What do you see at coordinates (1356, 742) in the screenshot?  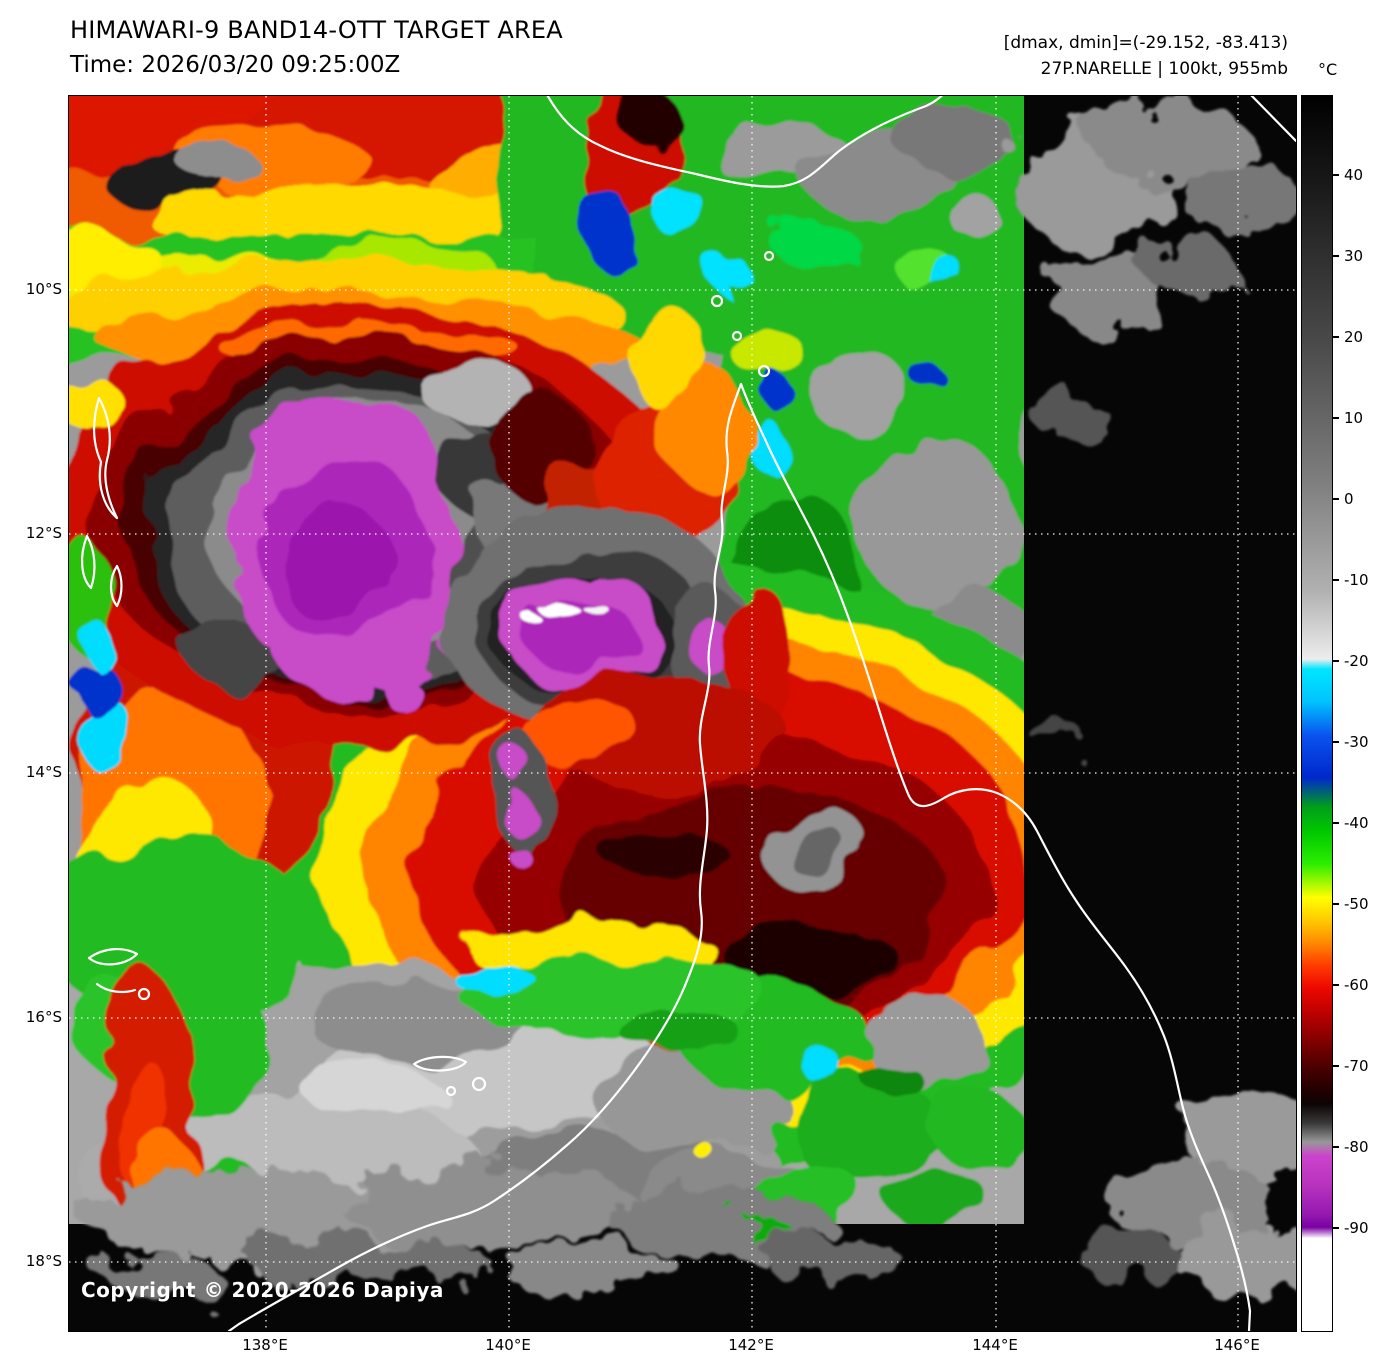 I see `colorbar-label-m30: -30` at bounding box center [1356, 742].